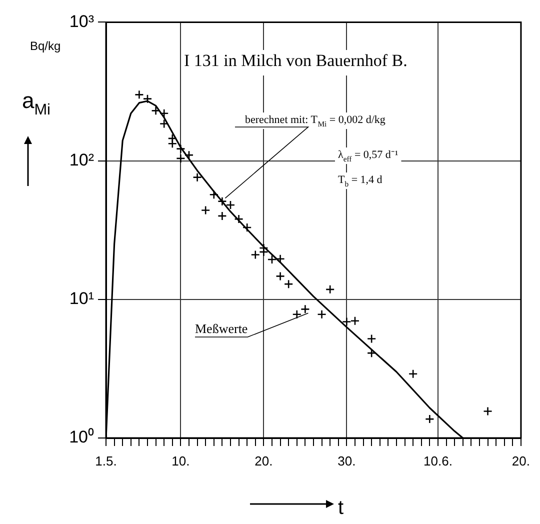 Image resolution: width=540 pixels, height=524 pixels. What do you see at coordinates (106, 460) in the screenshot?
I see `x-tick-label: 1.5.` at bounding box center [106, 460].